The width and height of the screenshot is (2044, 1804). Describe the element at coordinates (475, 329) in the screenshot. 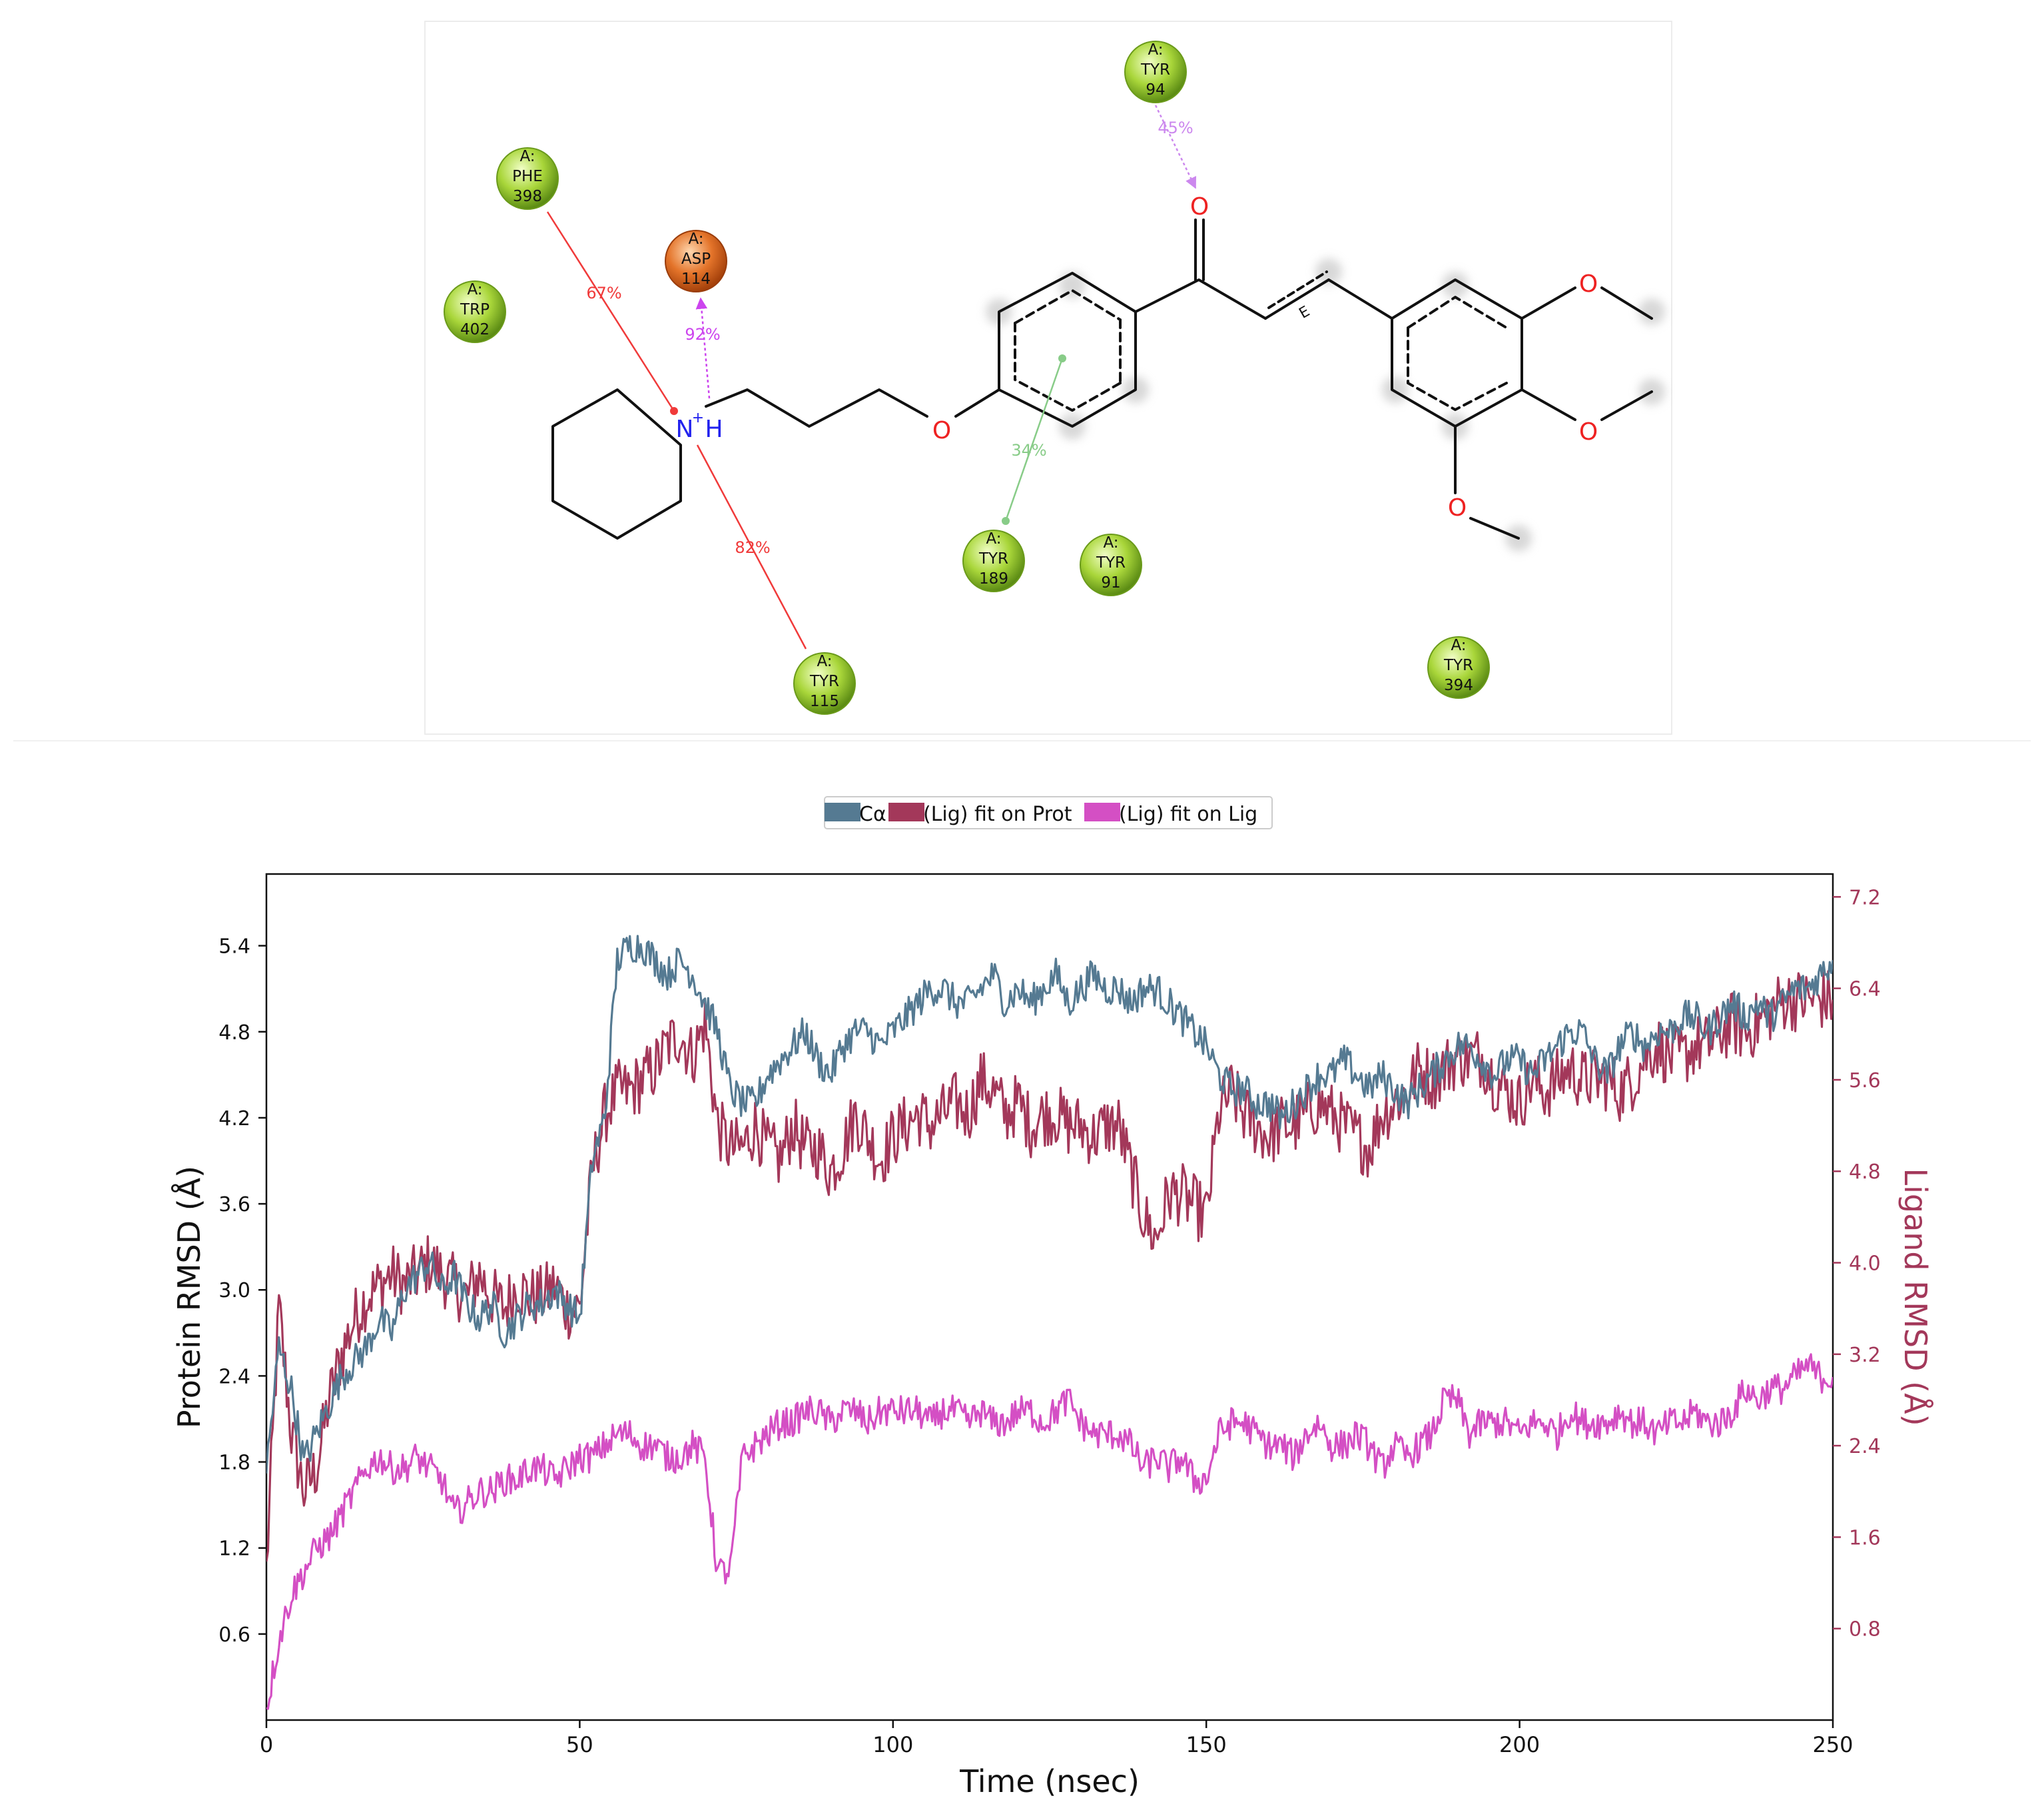

I see `residue-label-line: 402` at that location.